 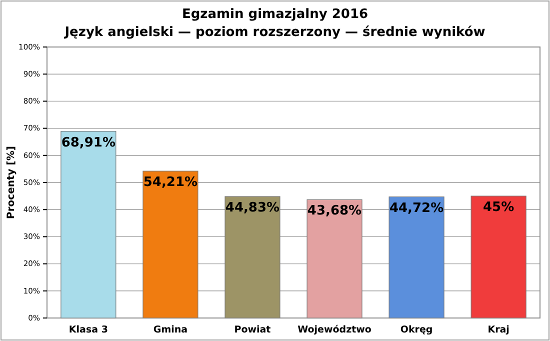 What do you see at coordinates (275, 14) in the screenshot?
I see `chart-title: Egzamin gimazjalny 2016` at bounding box center [275, 14].